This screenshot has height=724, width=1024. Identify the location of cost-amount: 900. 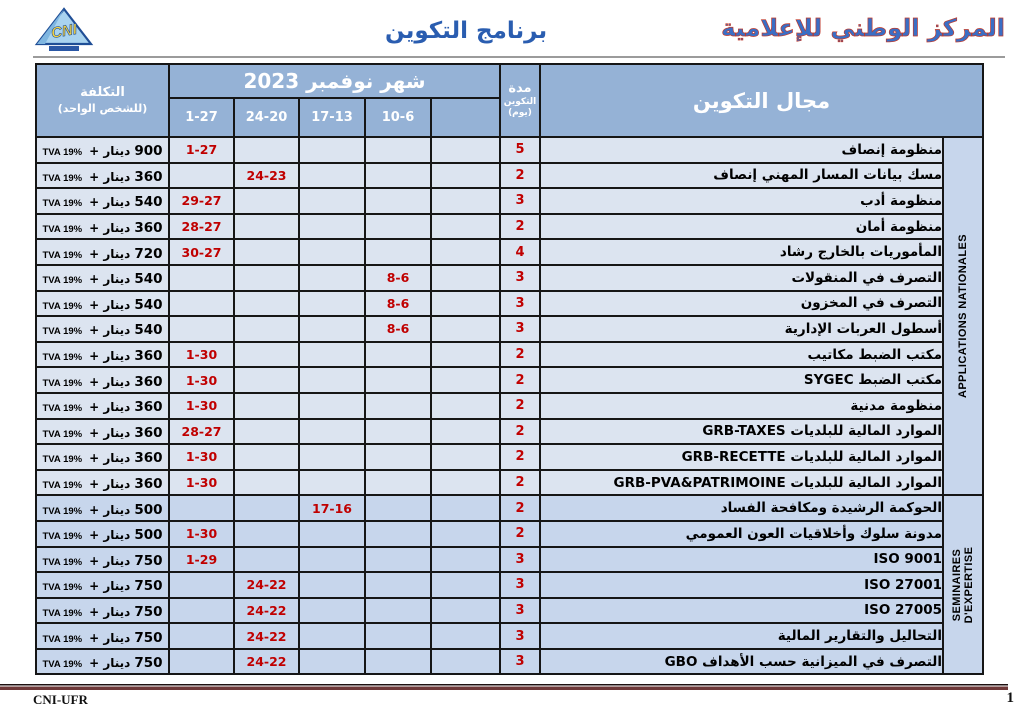
(148, 151).